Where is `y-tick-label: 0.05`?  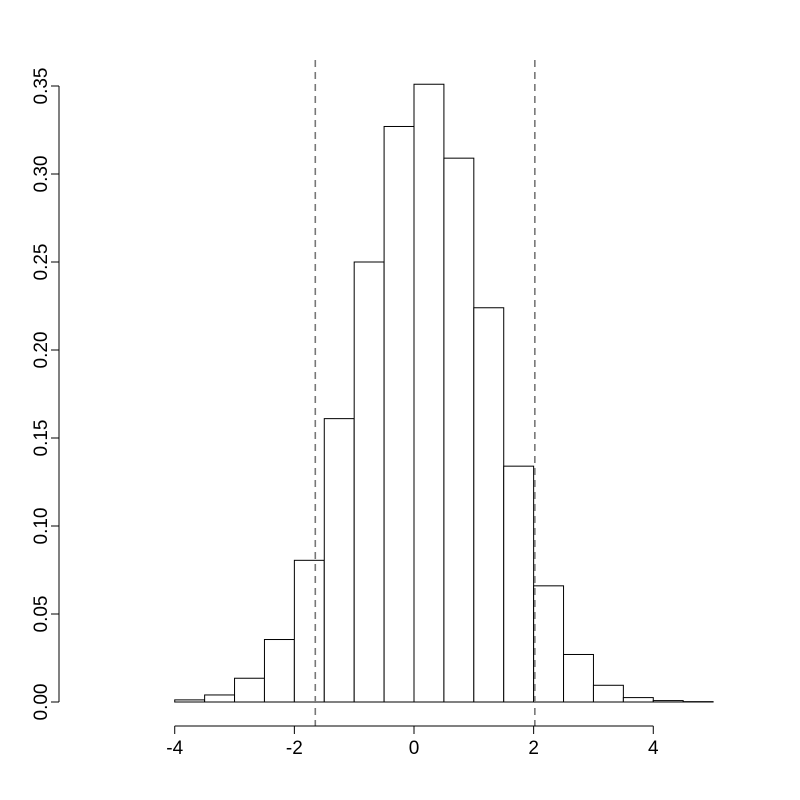 y-tick-label: 0.05 is located at coordinates (41, 614).